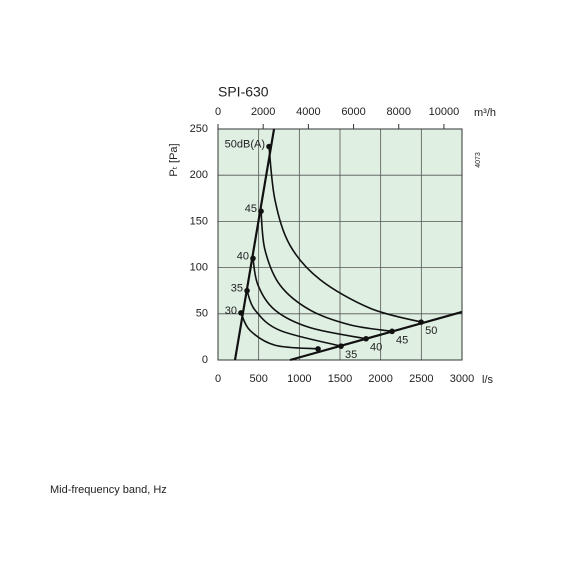 Image resolution: width=576 pixels, height=576 pixels. Describe the element at coordinates (263, 112) in the screenshot. I see `x2-tick-label: 2000` at that location.